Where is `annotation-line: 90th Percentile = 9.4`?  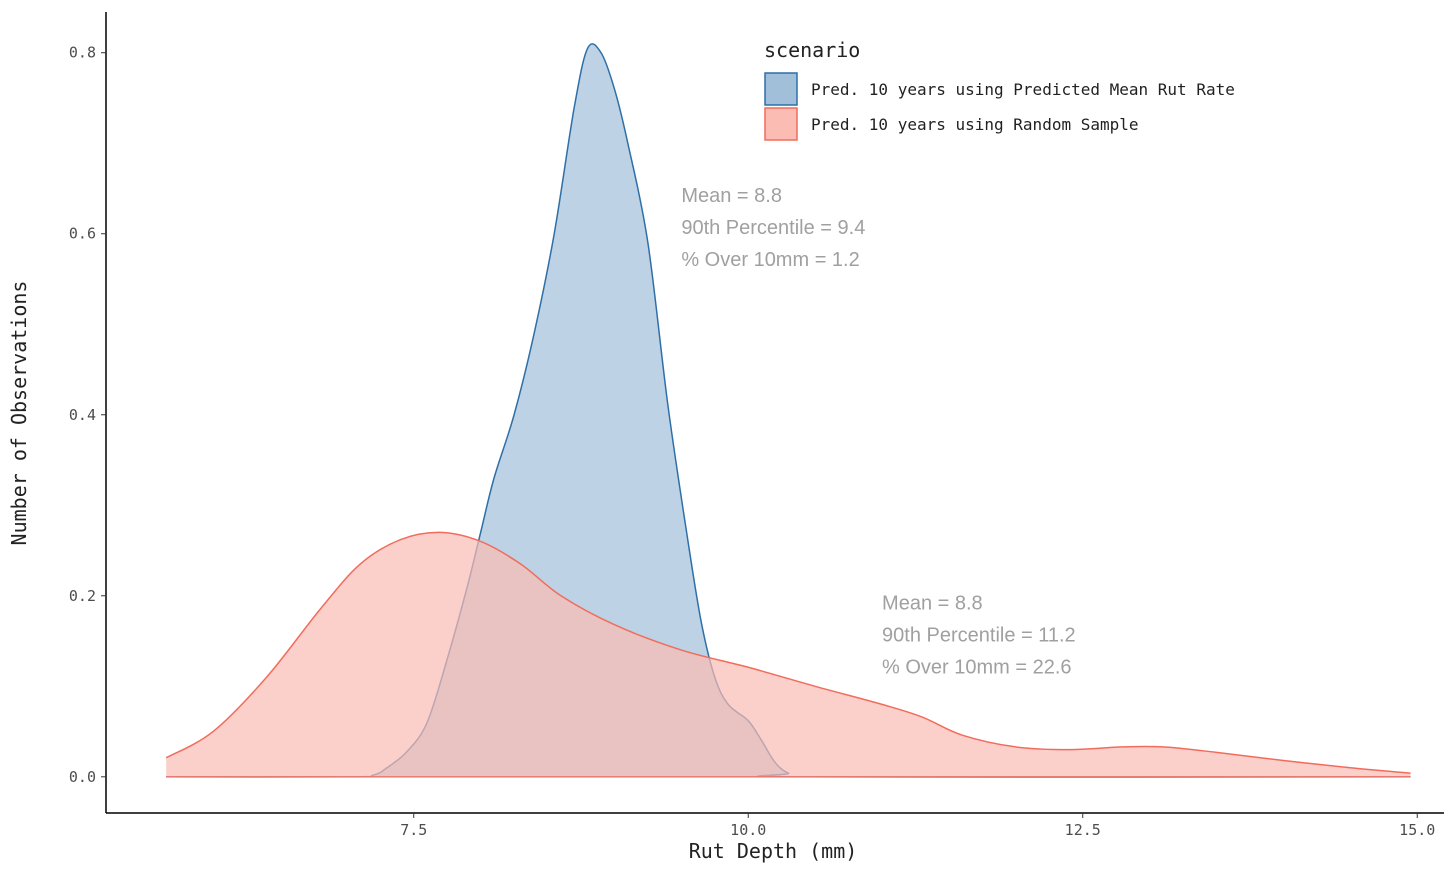 annotation-line: 90th Percentile = 9.4 is located at coordinates (773, 228).